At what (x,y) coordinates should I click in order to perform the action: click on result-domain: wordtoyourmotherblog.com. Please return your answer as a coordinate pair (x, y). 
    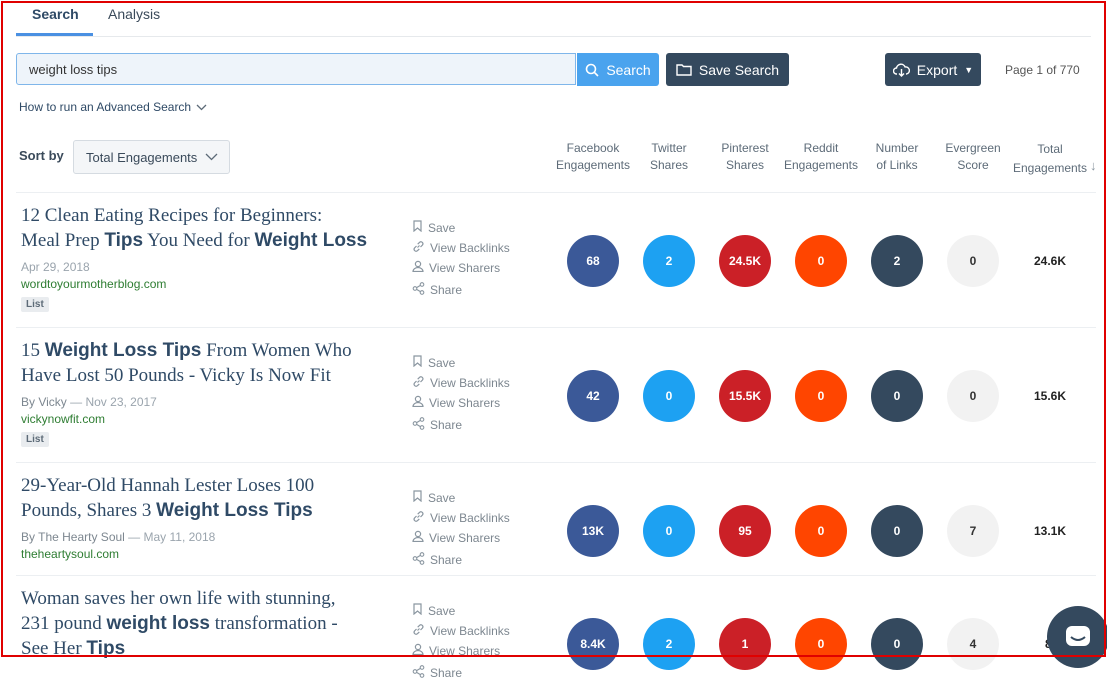
    Looking at the image, I should click on (94, 284).